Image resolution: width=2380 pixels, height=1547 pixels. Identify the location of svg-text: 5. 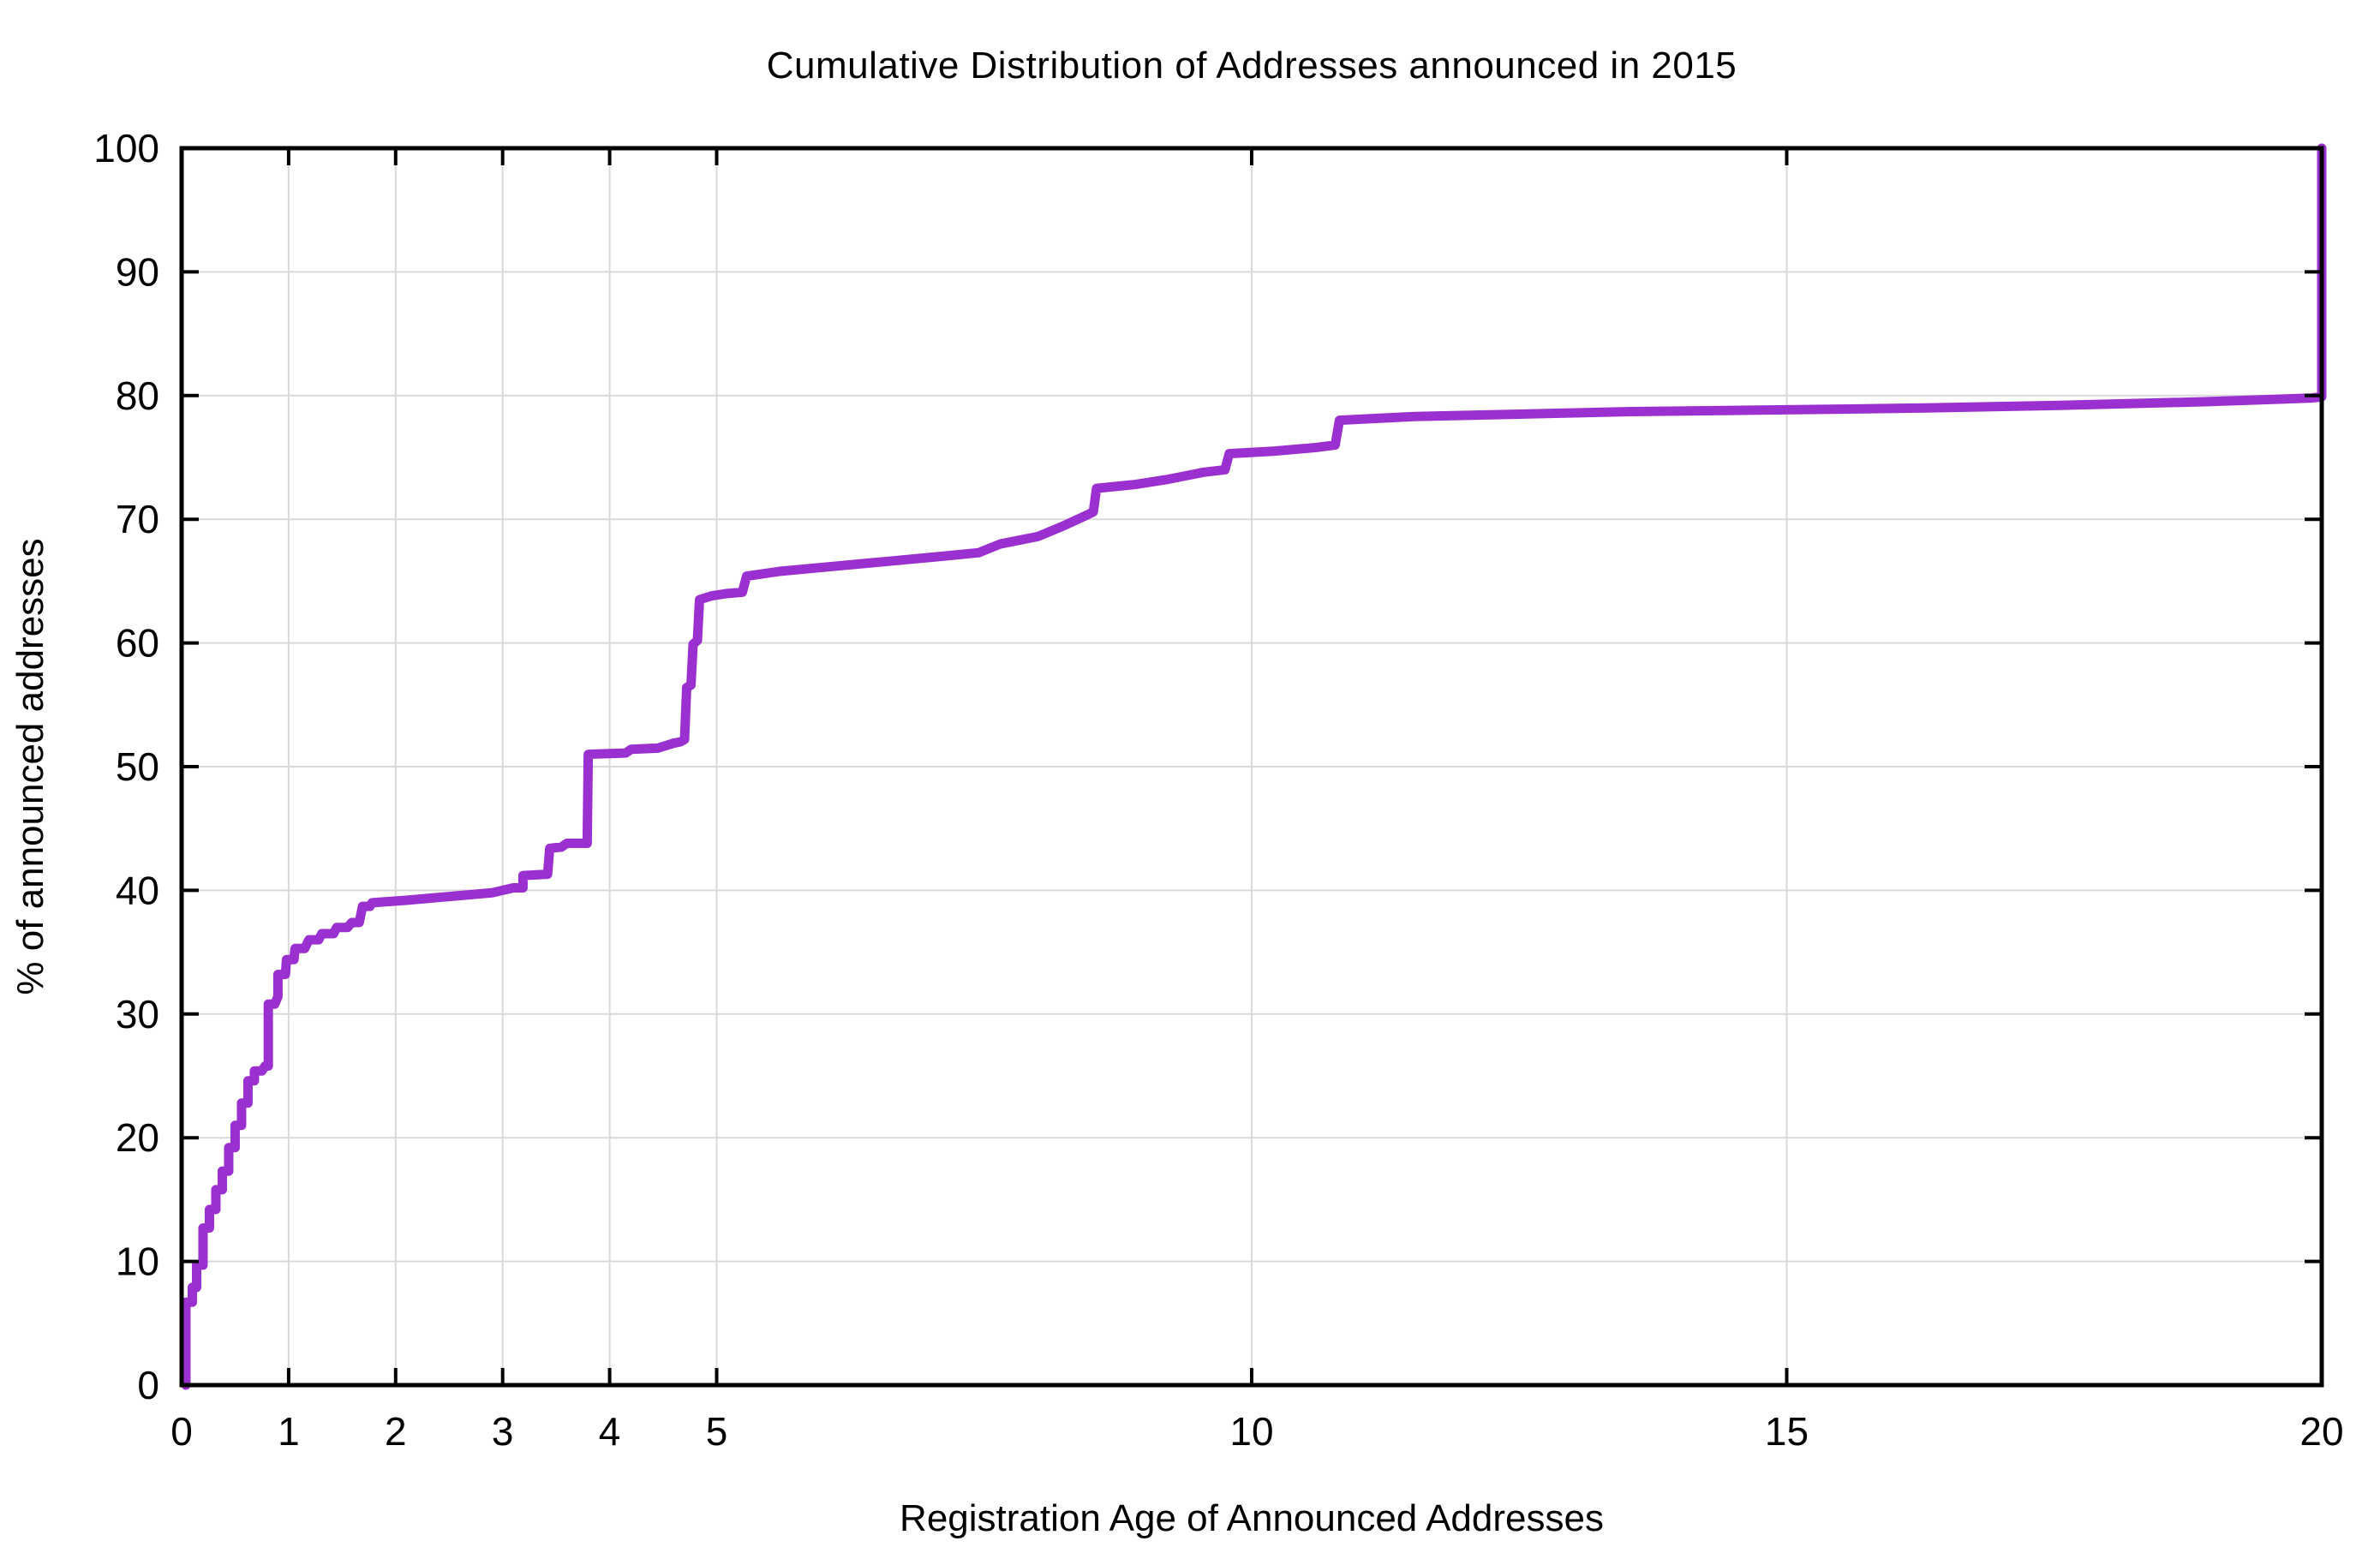
(717, 1431).